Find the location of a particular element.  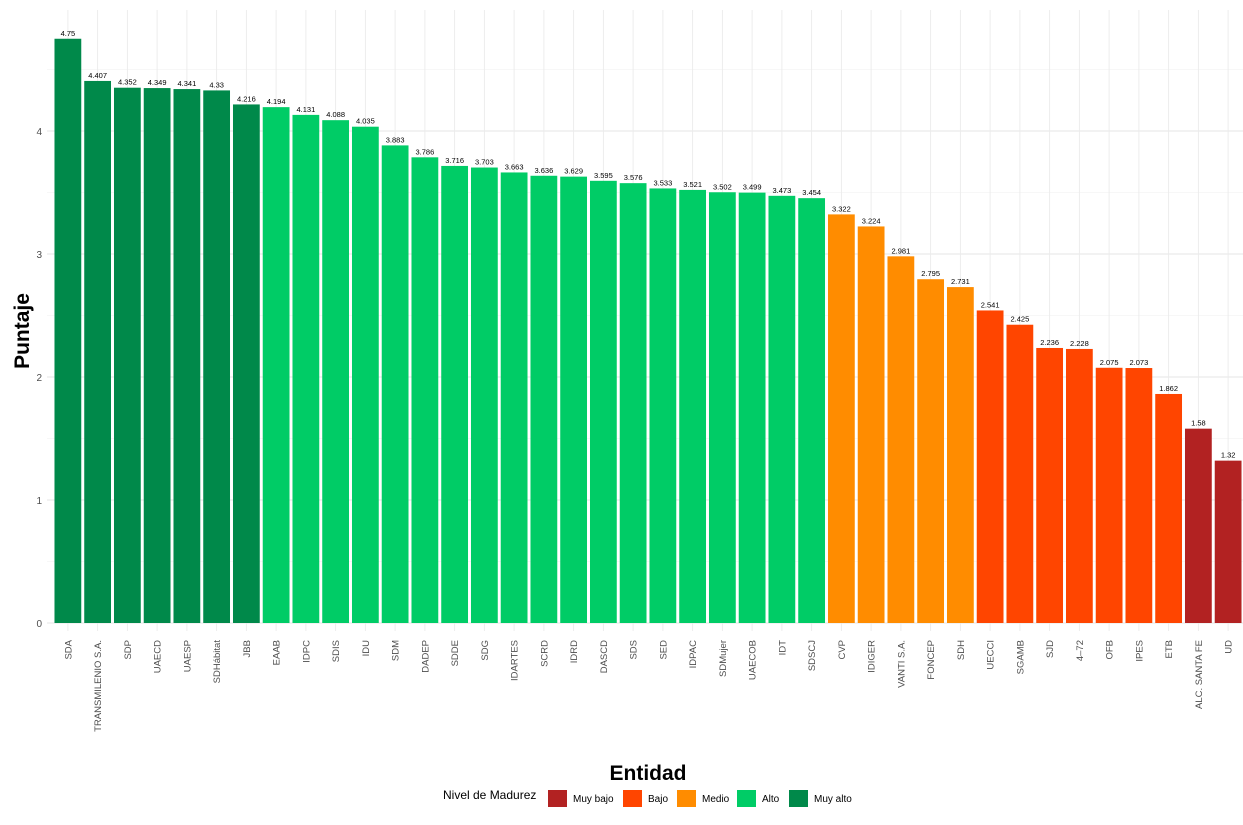

x-tick-label: UAECD is located at coordinates (158, 656).